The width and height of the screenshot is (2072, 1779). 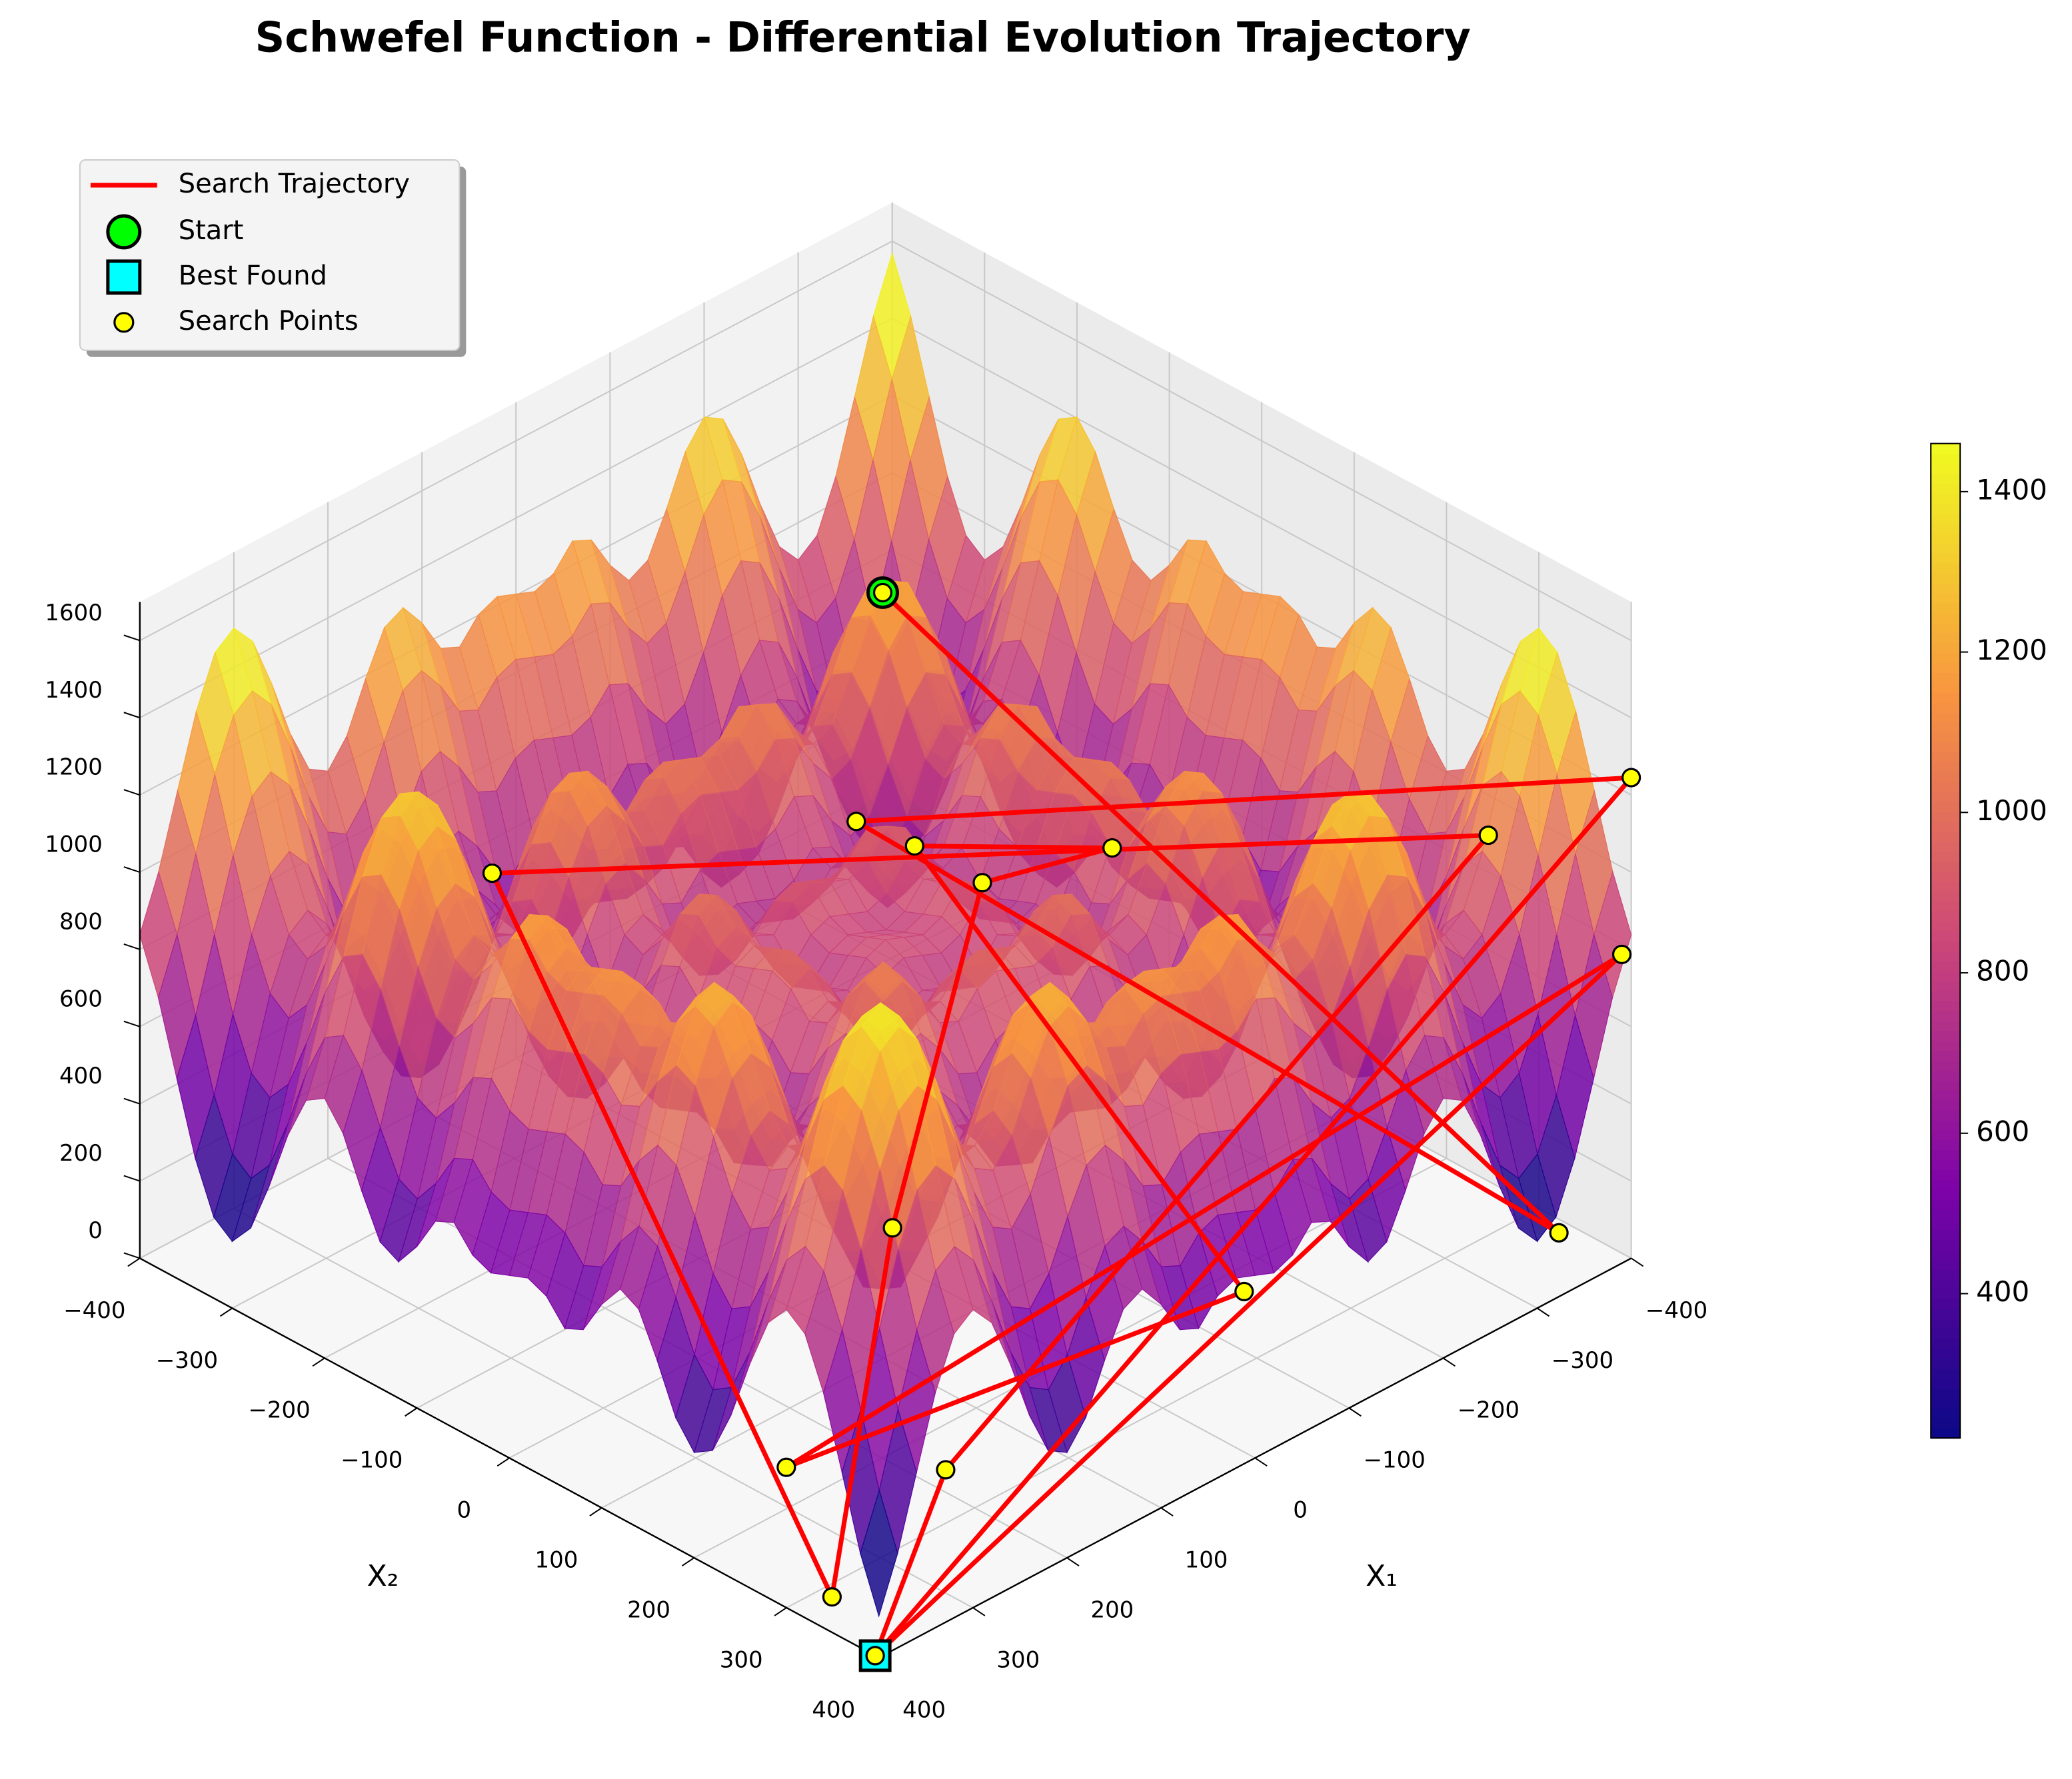 What do you see at coordinates (741, 1659) in the screenshot?
I see `y-tick-label: 300` at bounding box center [741, 1659].